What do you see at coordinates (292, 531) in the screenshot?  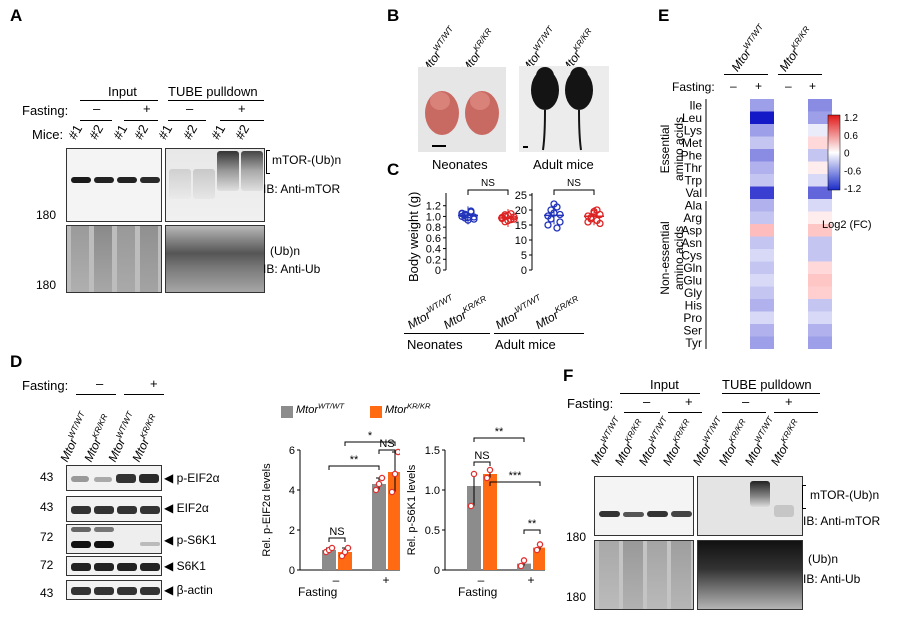 I see `d-ytick-label: 2` at bounding box center [292, 531].